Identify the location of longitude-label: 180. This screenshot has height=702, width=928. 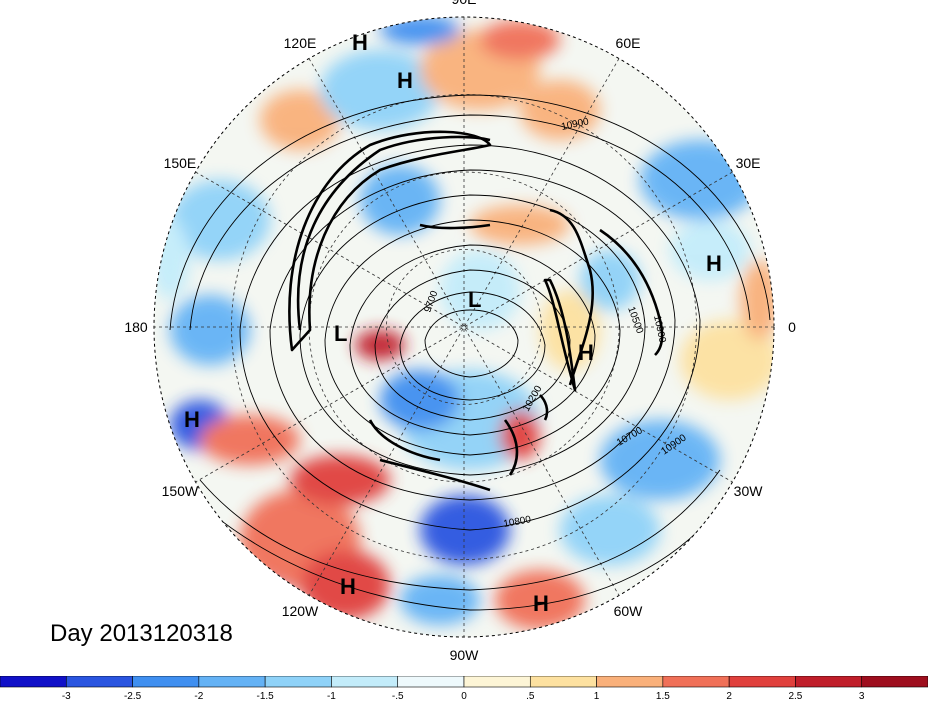
(136, 327).